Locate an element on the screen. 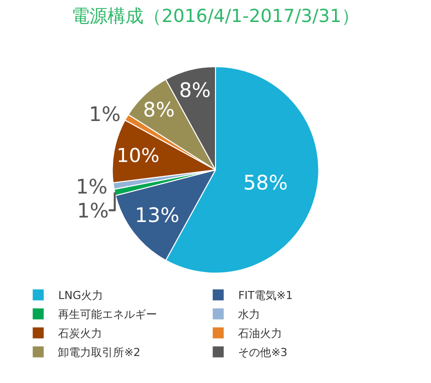 This screenshot has width=431, height=383. data-label: 13% is located at coordinates (157, 215).